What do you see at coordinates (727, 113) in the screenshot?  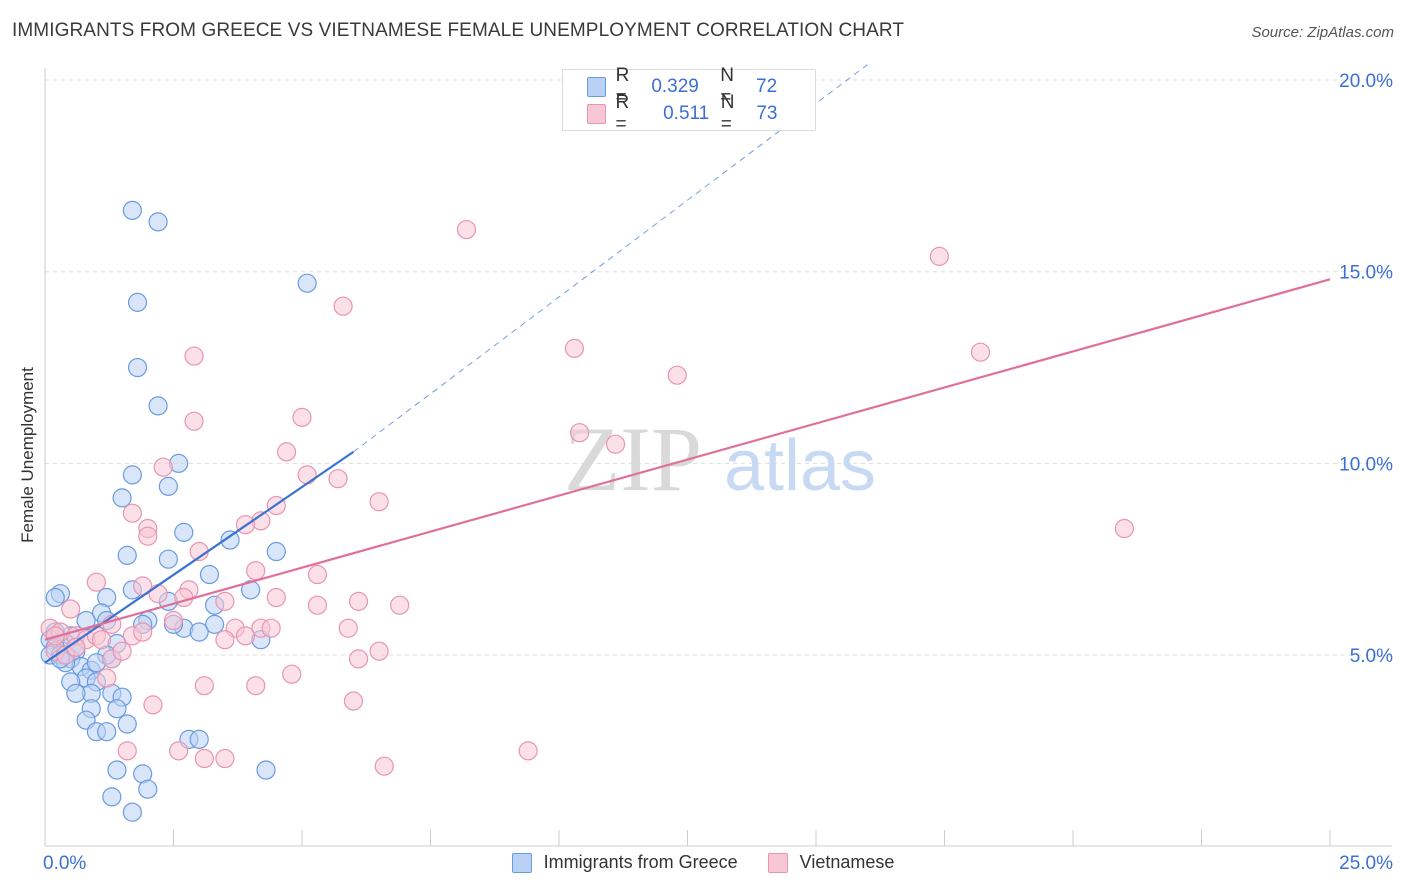 I see `n-label: N =` at bounding box center [727, 113].